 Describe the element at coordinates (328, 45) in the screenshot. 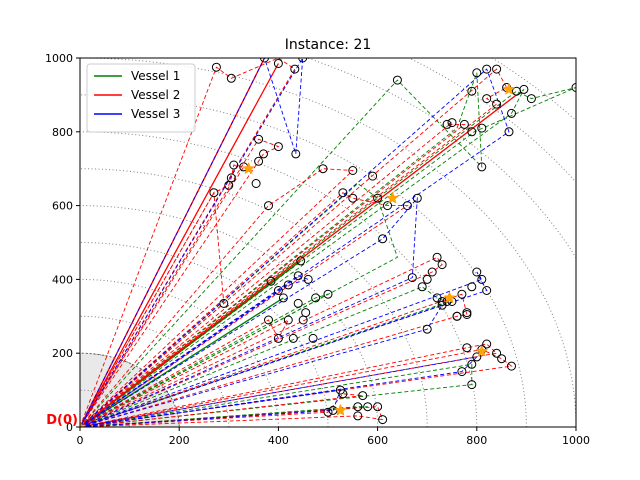

I see `chart-title: Instance: 21` at that location.